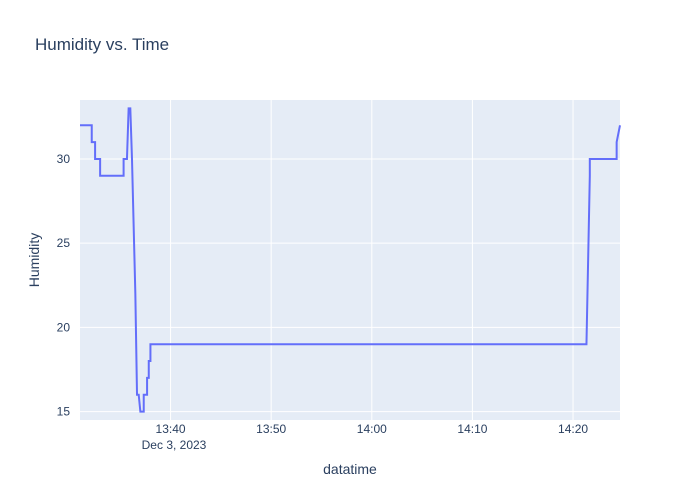  What do you see at coordinates (64, 412) in the screenshot?
I see `y-tick-label: 15` at bounding box center [64, 412].